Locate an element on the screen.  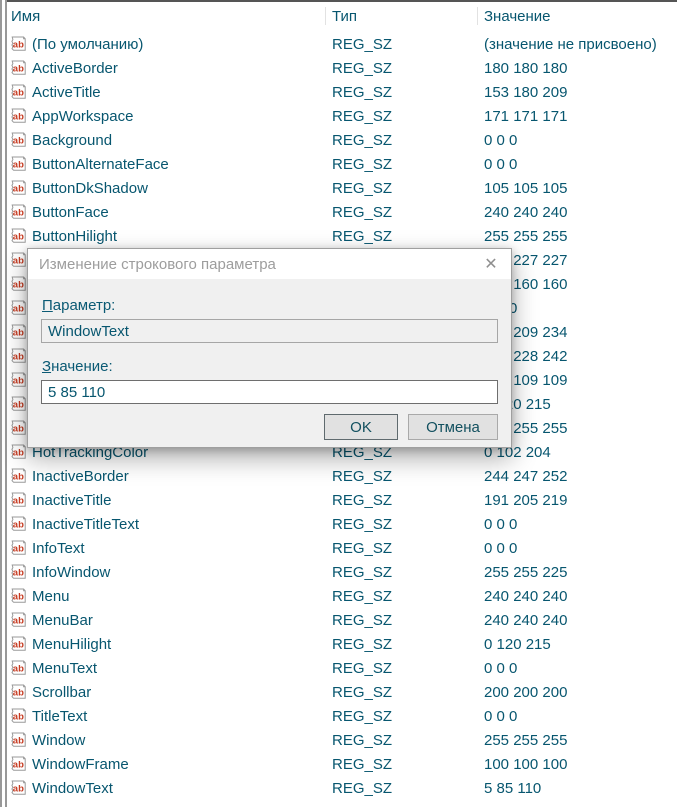
table-row: ab ButtonHilight REG_SZ 255 255 255 is located at coordinates (342, 236).